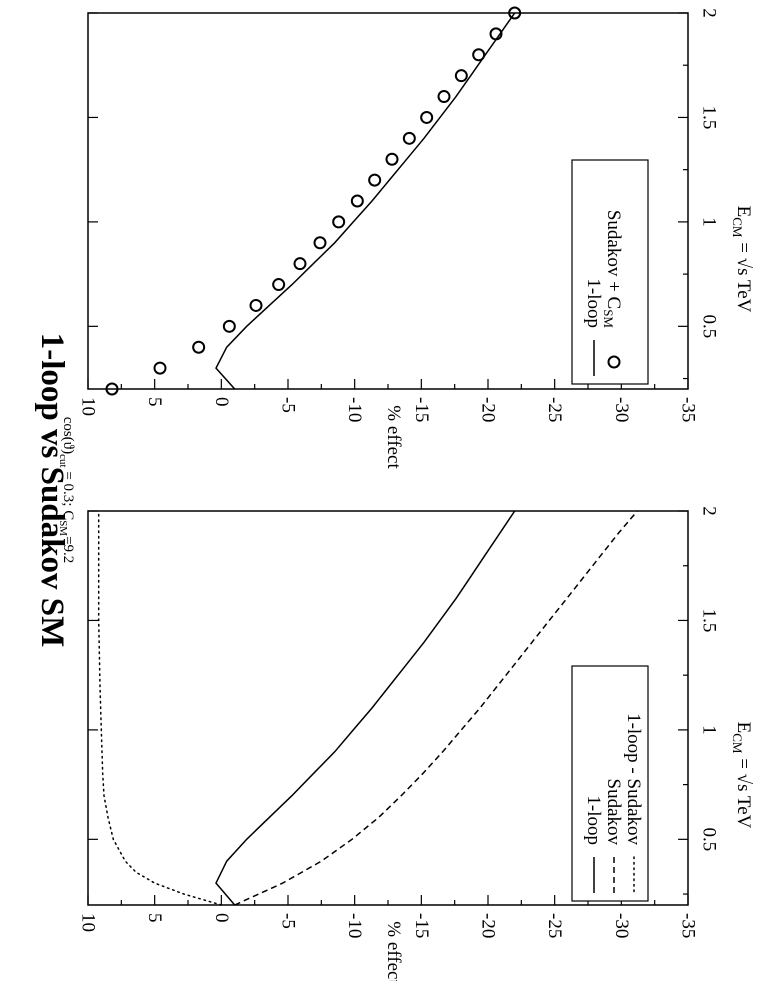 Image resolution: width=761 pixels, height=981 pixels. I want to click on chart-right-xtick-label: 1.5, so click(709, 118).